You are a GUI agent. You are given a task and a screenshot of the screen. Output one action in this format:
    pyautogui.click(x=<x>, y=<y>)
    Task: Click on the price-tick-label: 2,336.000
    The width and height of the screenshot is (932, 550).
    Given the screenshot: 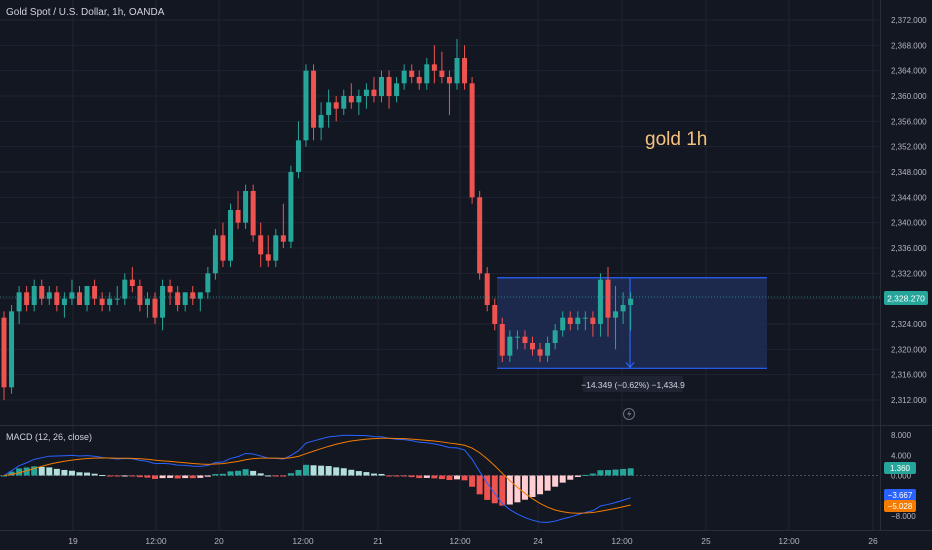 What is the action you would take?
    pyautogui.click(x=909, y=248)
    